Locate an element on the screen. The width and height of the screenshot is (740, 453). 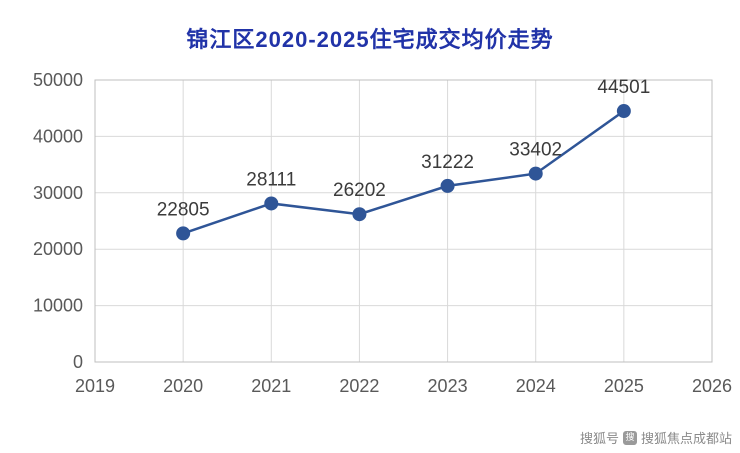
y-axis-tick-label: 40000 is located at coordinates (58, 136).